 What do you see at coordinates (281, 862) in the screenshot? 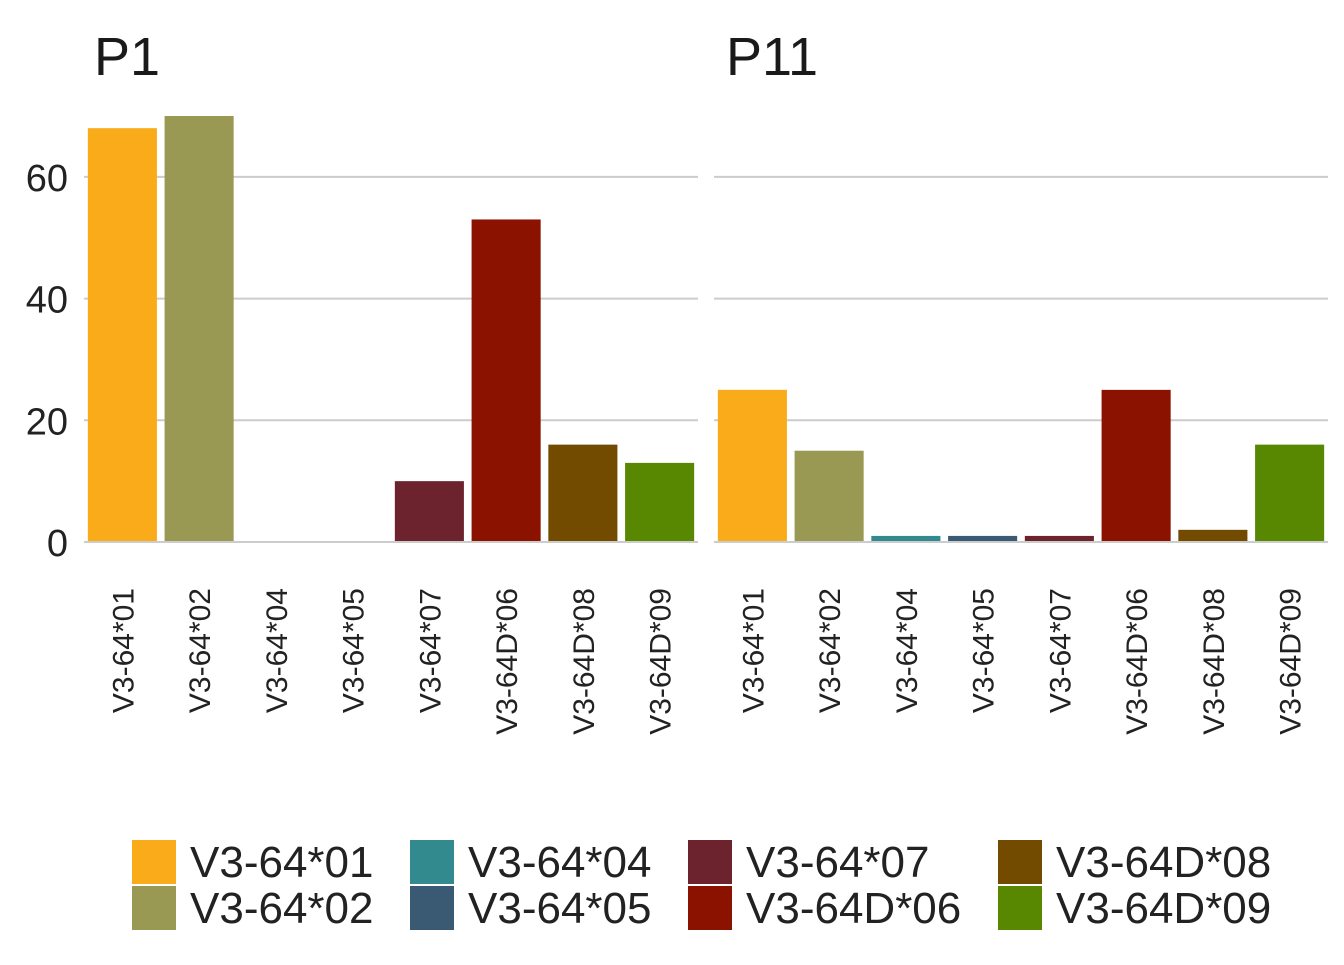
I see `legend-label: V3-64*01` at bounding box center [281, 862].